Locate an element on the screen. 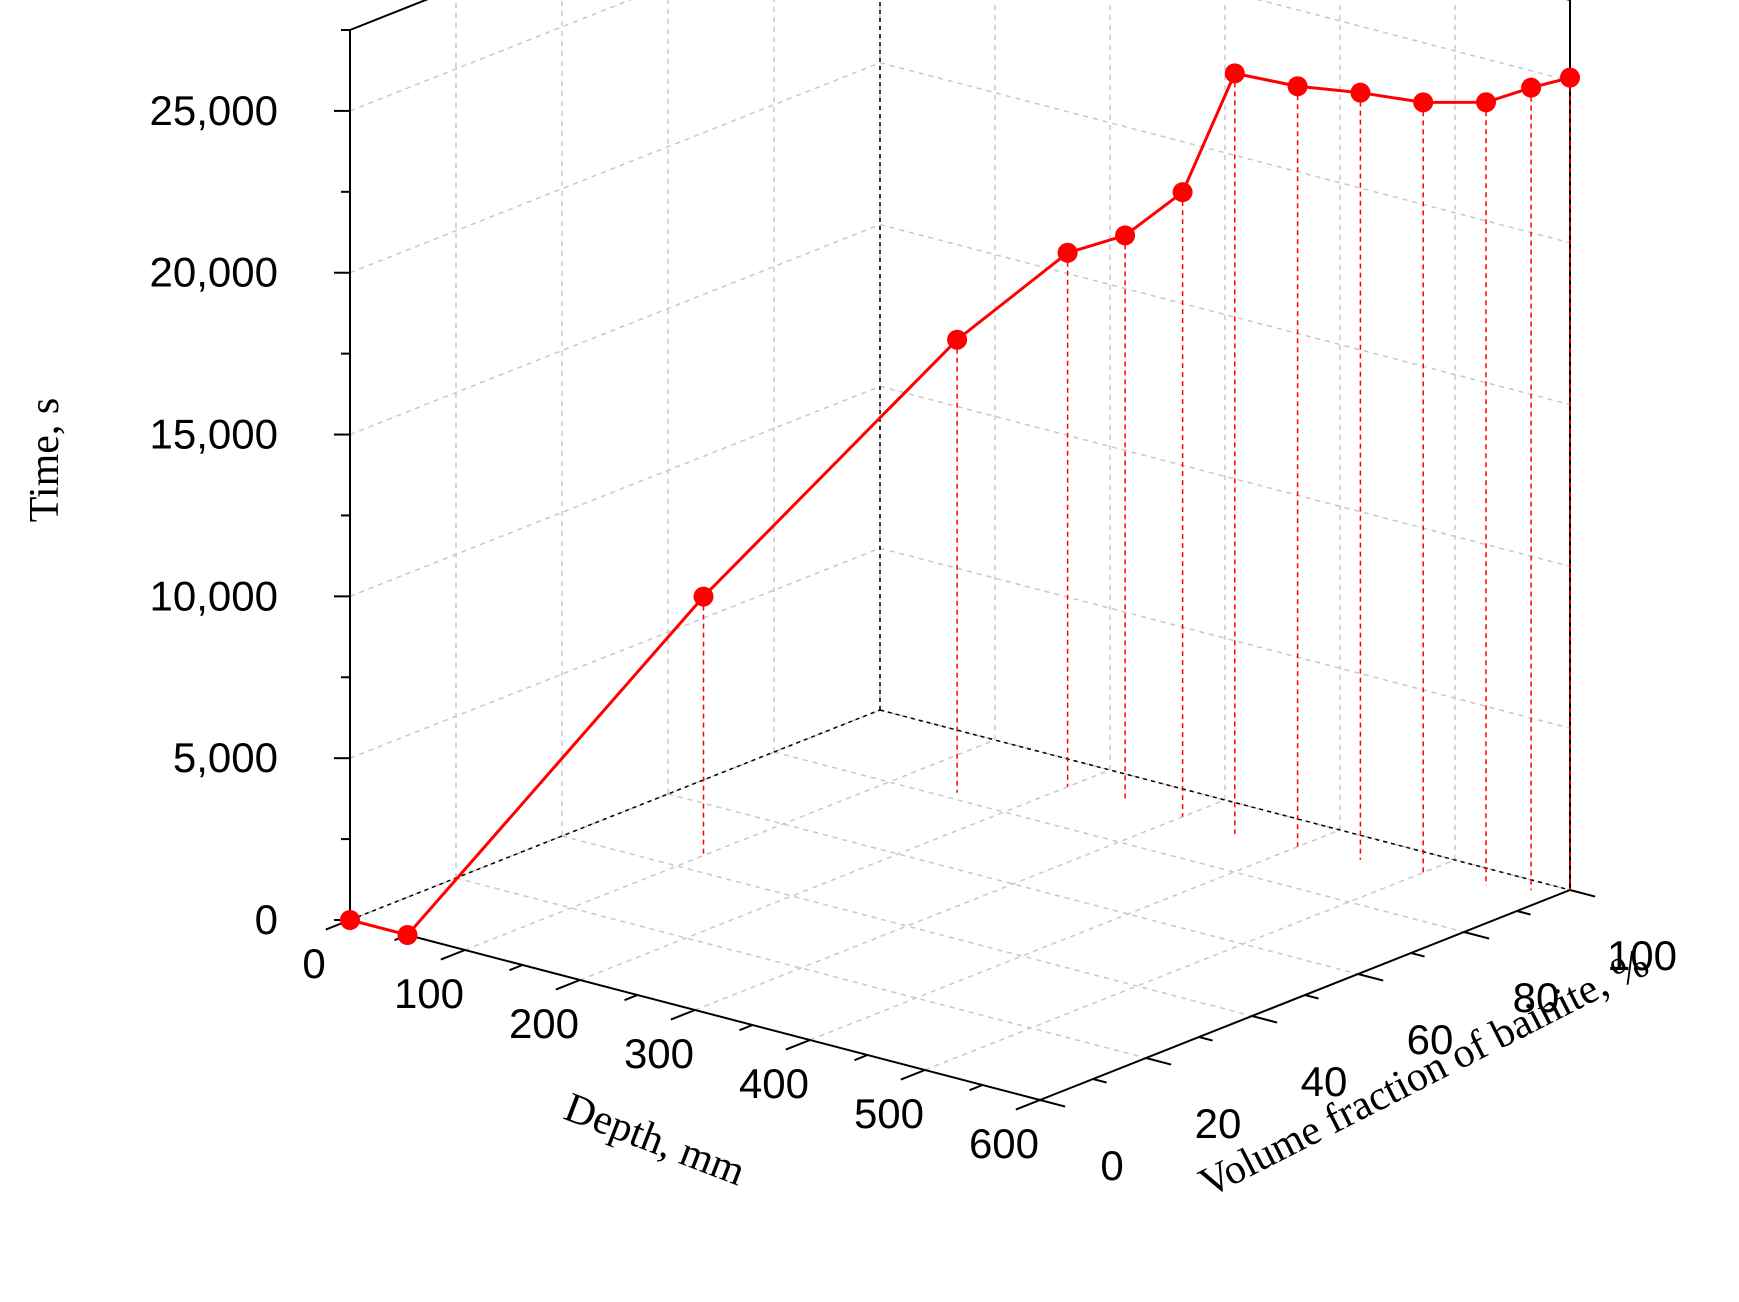  bainite-tick-label: 80 is located at coordinates (1536, 997).